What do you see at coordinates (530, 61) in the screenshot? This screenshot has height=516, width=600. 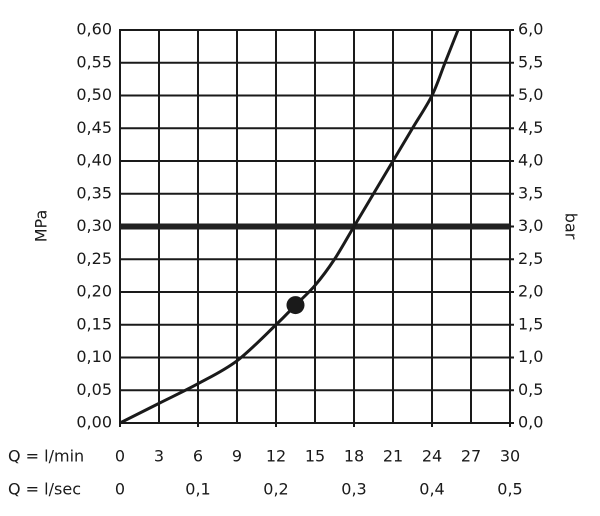 I see `y2-tick-label: 5,5` at bounding box center [530, 61].